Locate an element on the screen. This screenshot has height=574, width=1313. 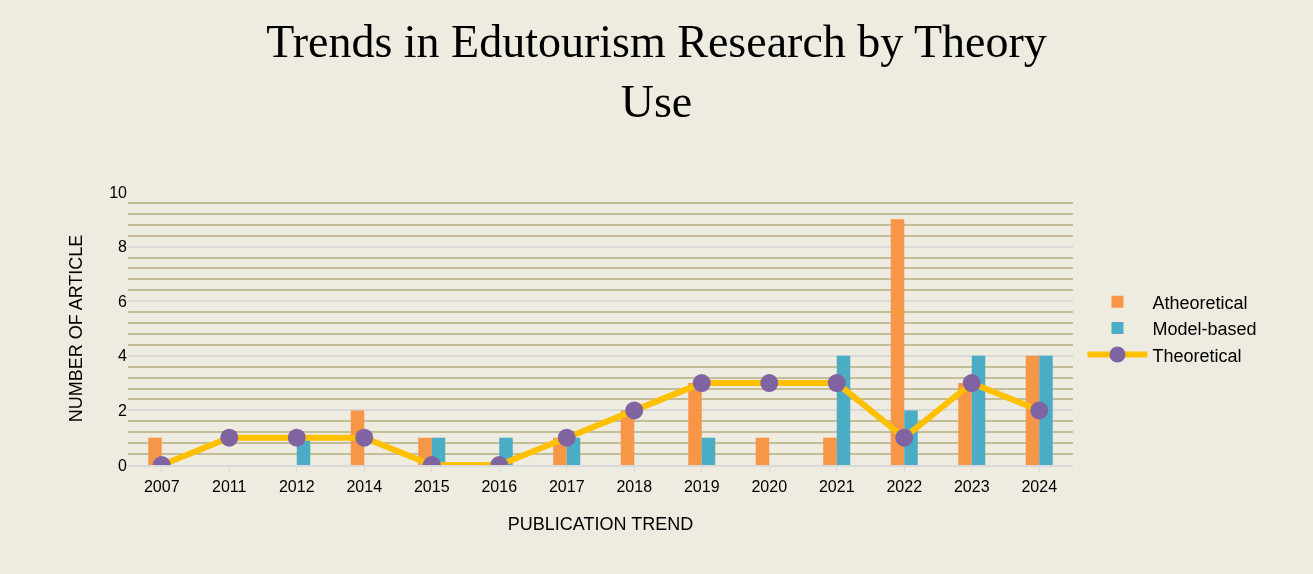
y-tick-label: 4 is located at coordinates (123, 356).